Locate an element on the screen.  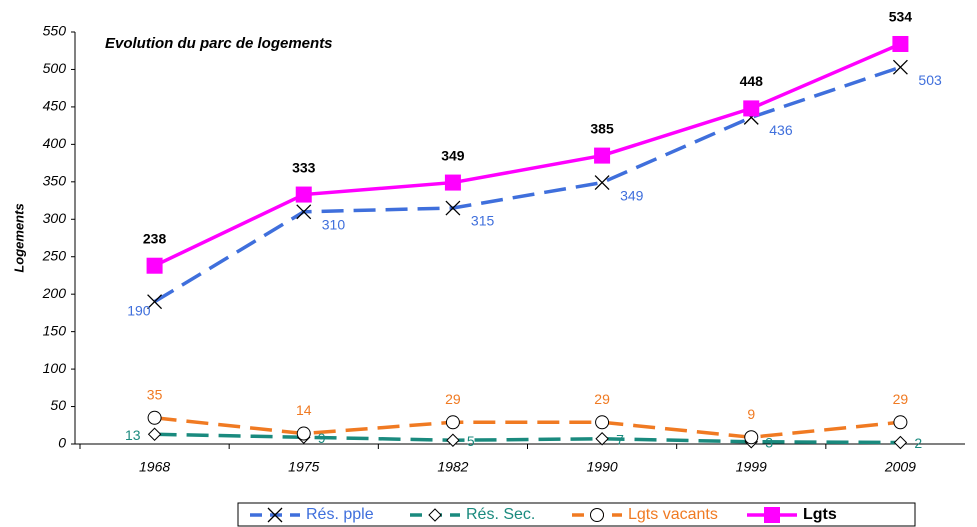
x-tick-label: 1990 is located at coordinates (602, 467).